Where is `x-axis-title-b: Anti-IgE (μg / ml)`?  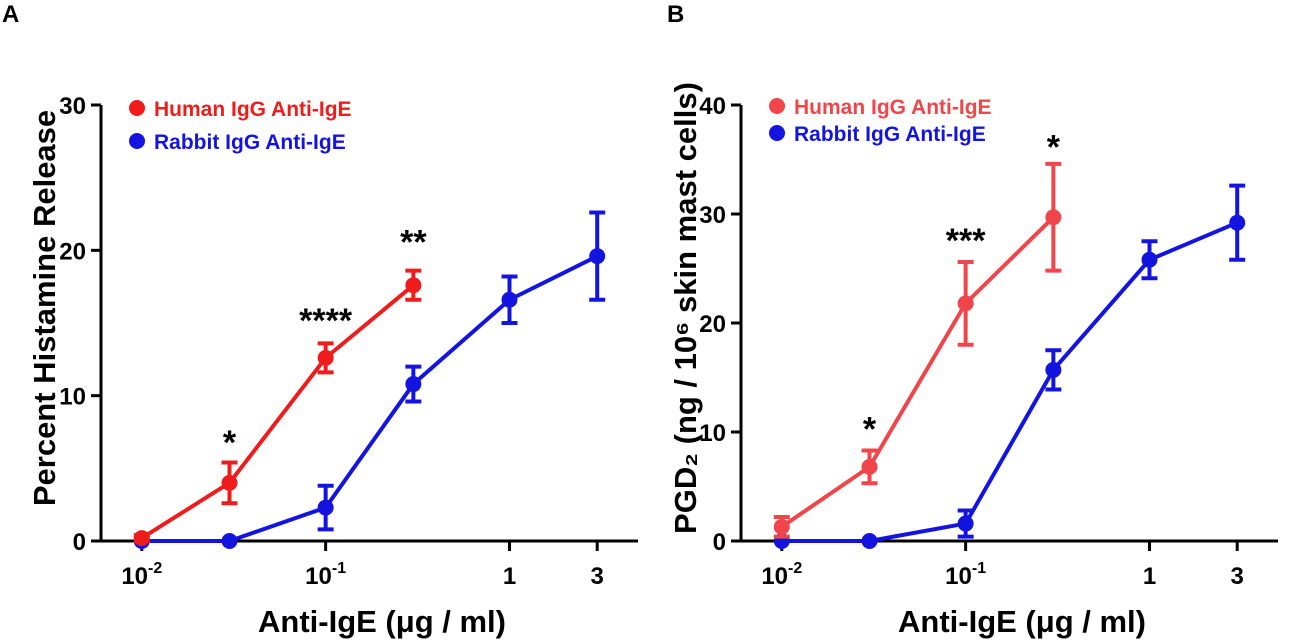
x-axis-title-b: Anti-IgE (μg / ml) is located at coordinates (1022, 621).